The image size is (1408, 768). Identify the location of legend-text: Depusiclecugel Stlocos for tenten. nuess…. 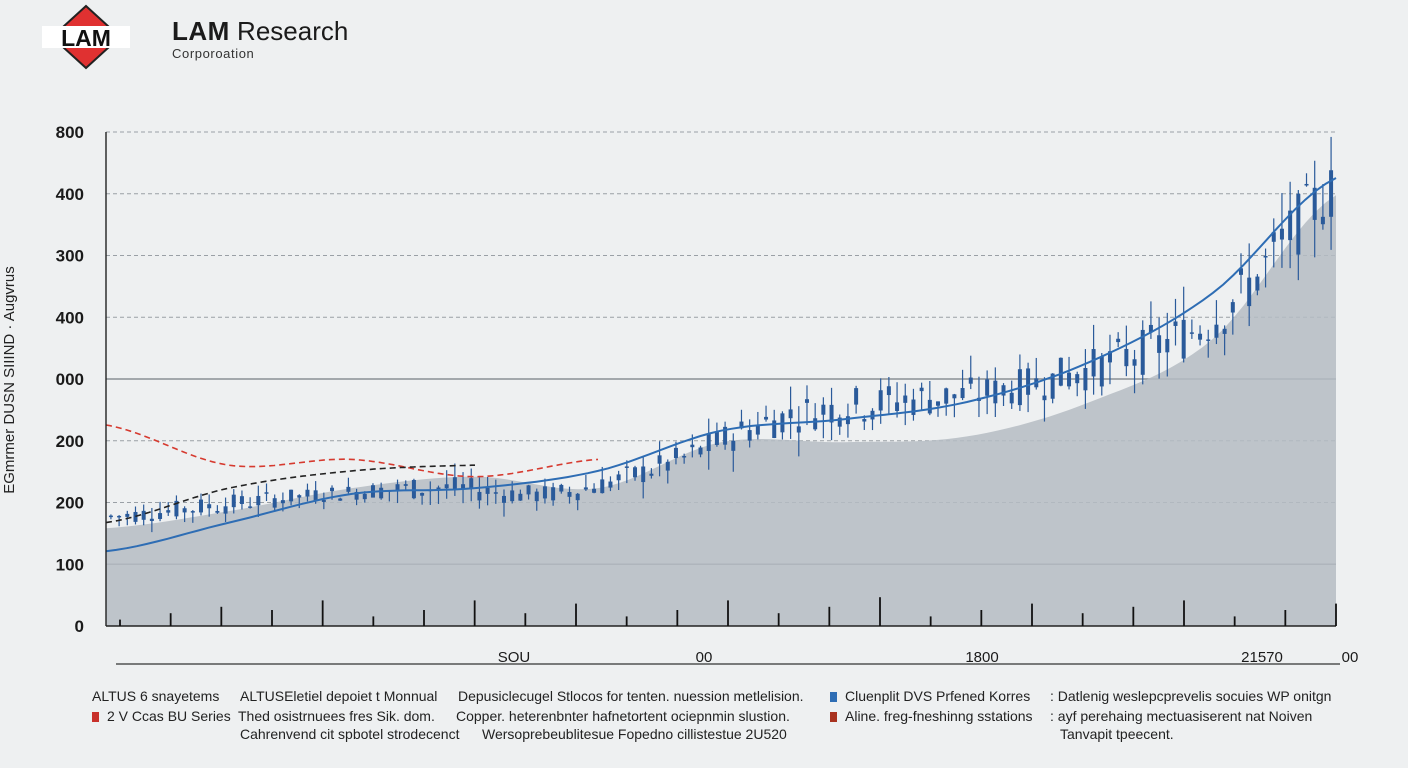
(631, 696).